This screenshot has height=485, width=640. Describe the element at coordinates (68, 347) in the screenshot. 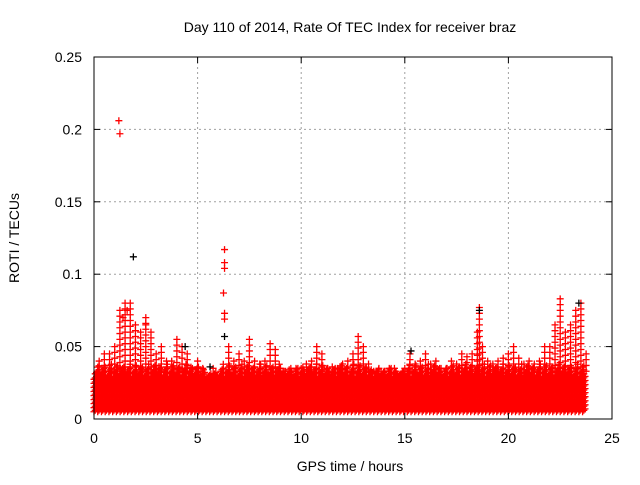

I see `y-tick-label: 0.05` at that location.